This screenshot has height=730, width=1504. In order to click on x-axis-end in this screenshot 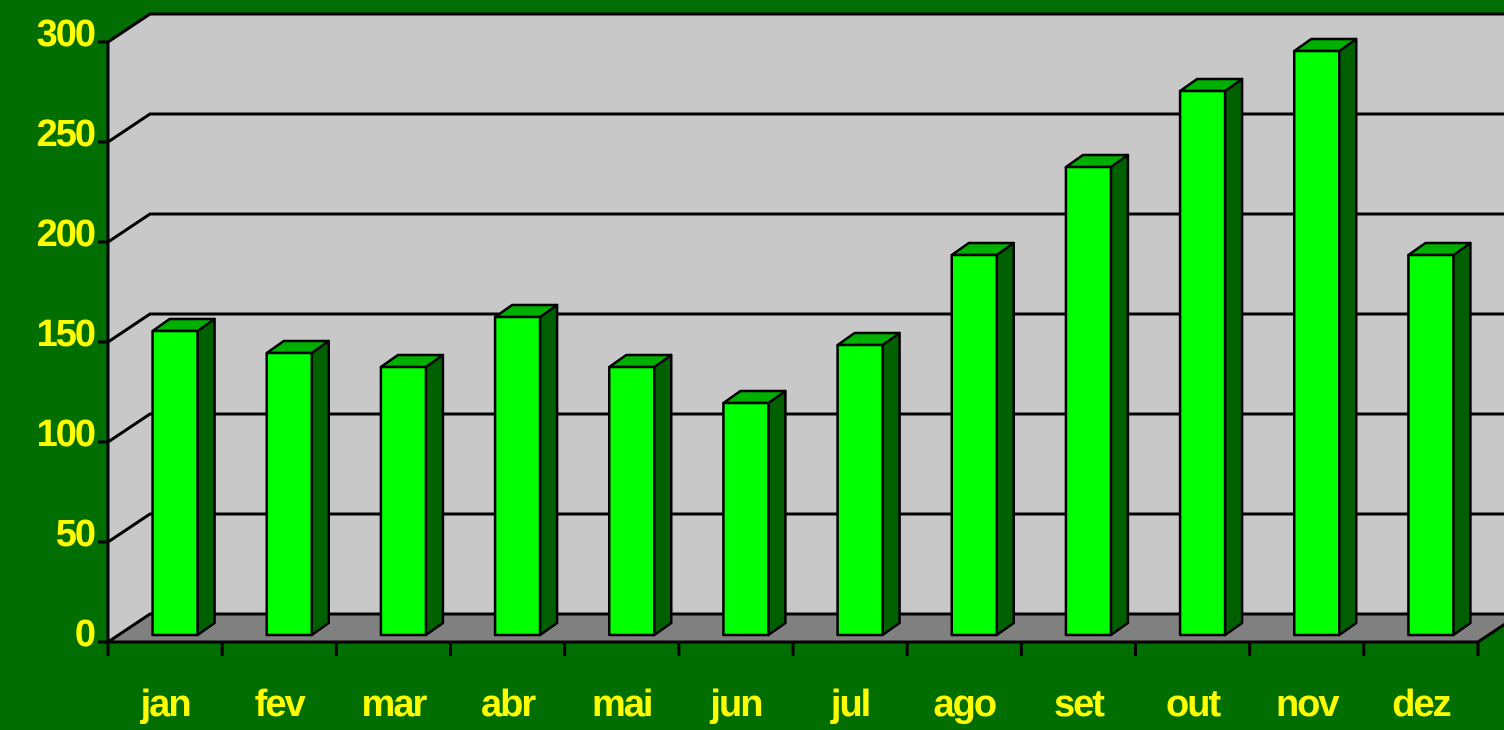, I will do `click(1490, 633)`.